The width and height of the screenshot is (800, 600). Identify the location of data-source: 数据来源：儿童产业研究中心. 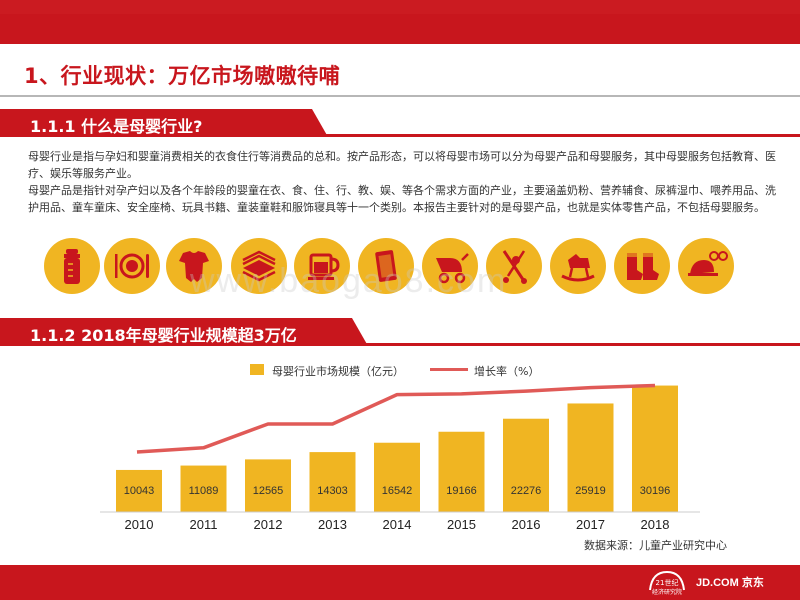
(655, 545).